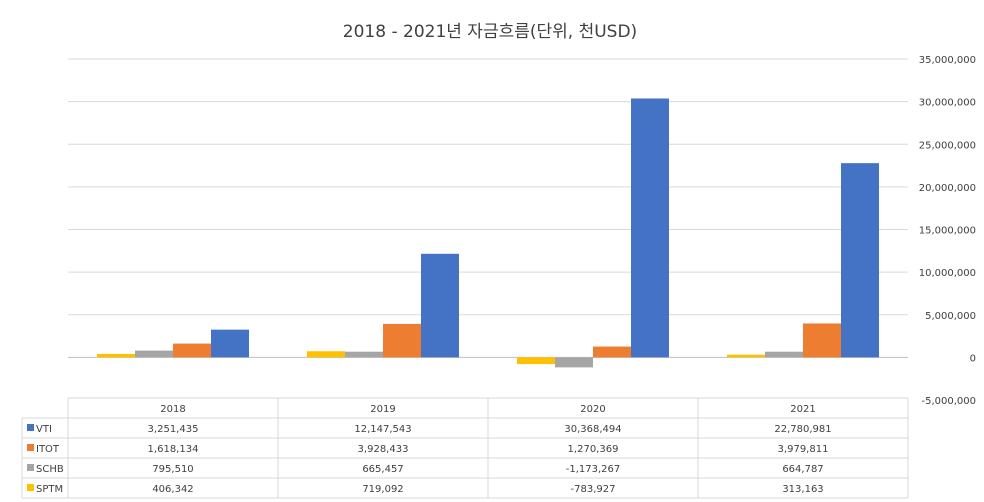  Describe the element at coordinates (172, 469) in the screenshot. I see `table-cell-schb-2018: 795,510` at that location.